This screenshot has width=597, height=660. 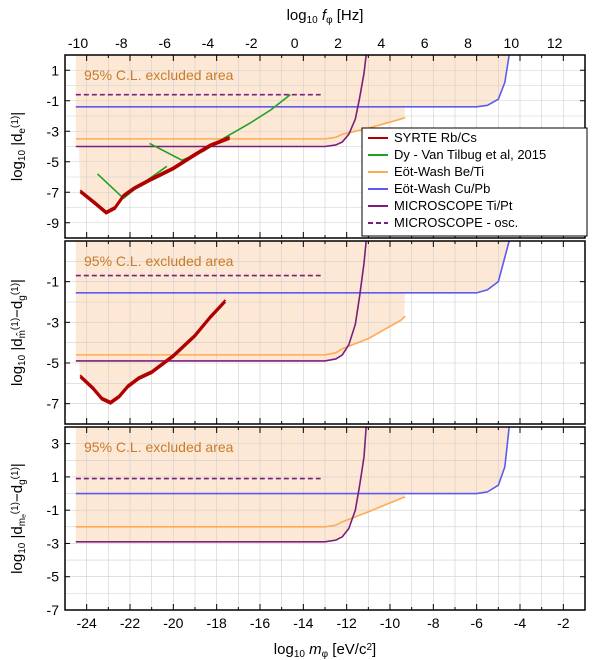 What do you see at coordinates (470, 154) in the screenshot?
I see `legend-label: Dy - Van Tilbug et al, 2015` at bounding box center [470, 154].